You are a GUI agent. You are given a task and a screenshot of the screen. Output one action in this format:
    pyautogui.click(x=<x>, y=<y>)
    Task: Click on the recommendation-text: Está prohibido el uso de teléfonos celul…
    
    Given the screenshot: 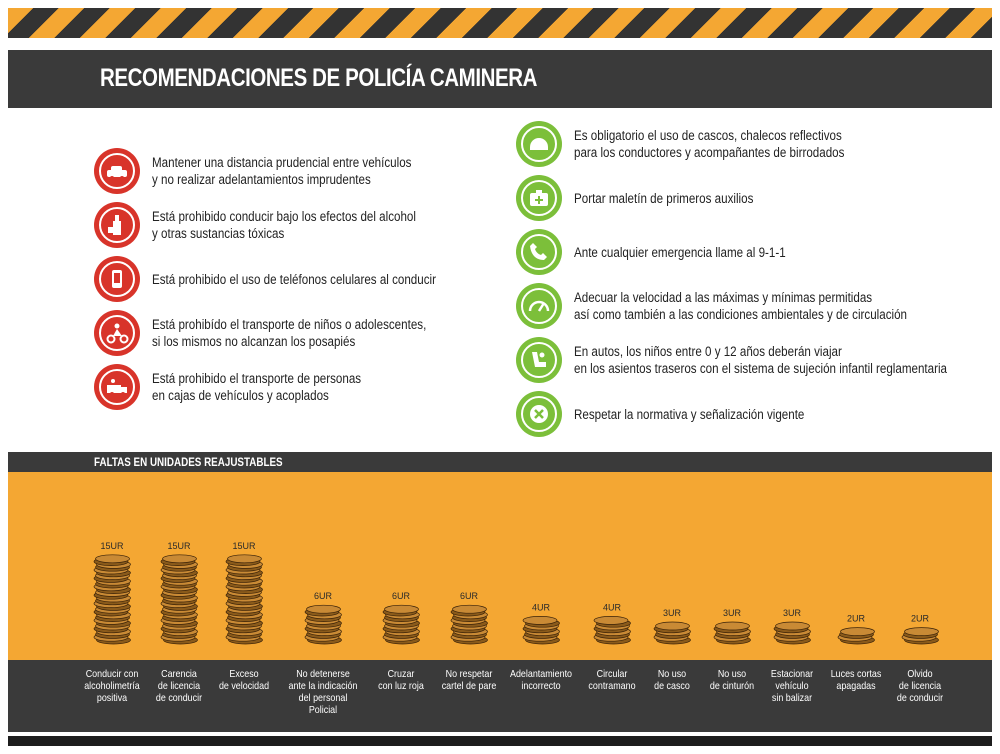 What is the action you would take?
    pyautogui.click(x=294, y=279)
    